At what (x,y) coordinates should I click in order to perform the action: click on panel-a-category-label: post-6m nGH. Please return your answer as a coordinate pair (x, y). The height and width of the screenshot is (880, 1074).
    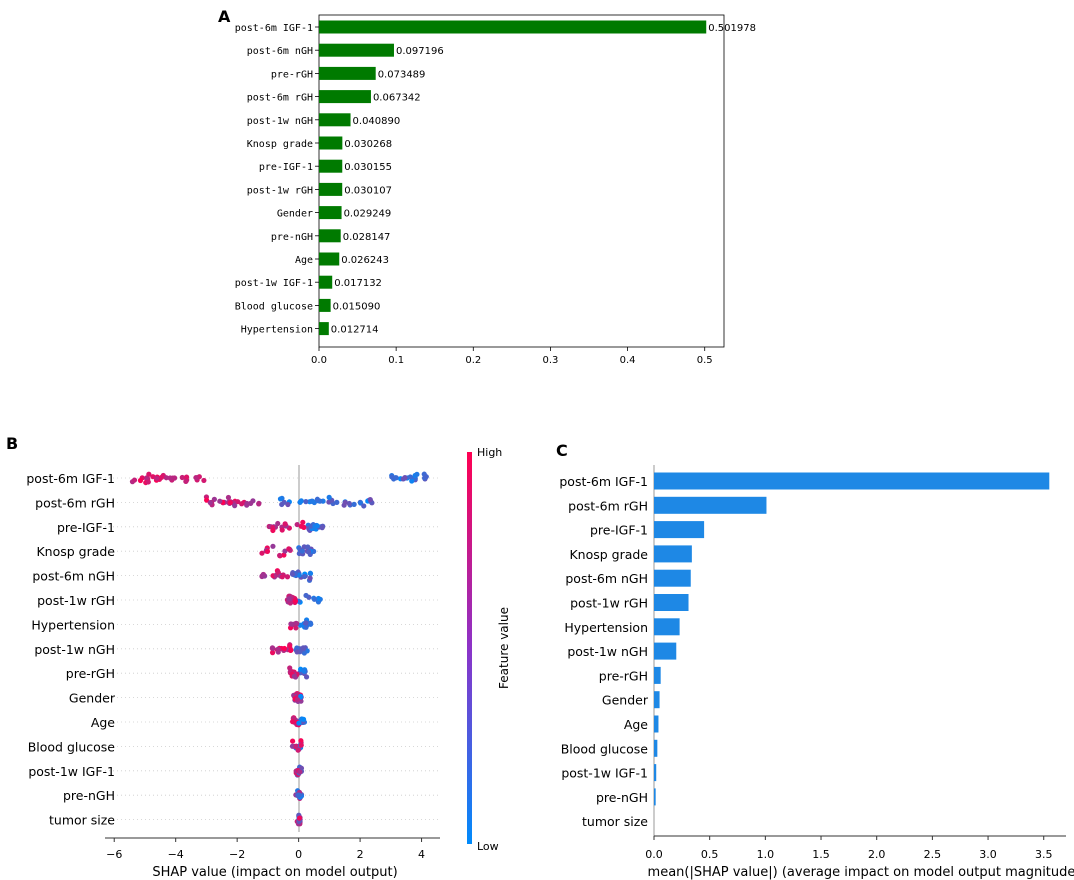
    Looking at the image, I should click on (280, 51).